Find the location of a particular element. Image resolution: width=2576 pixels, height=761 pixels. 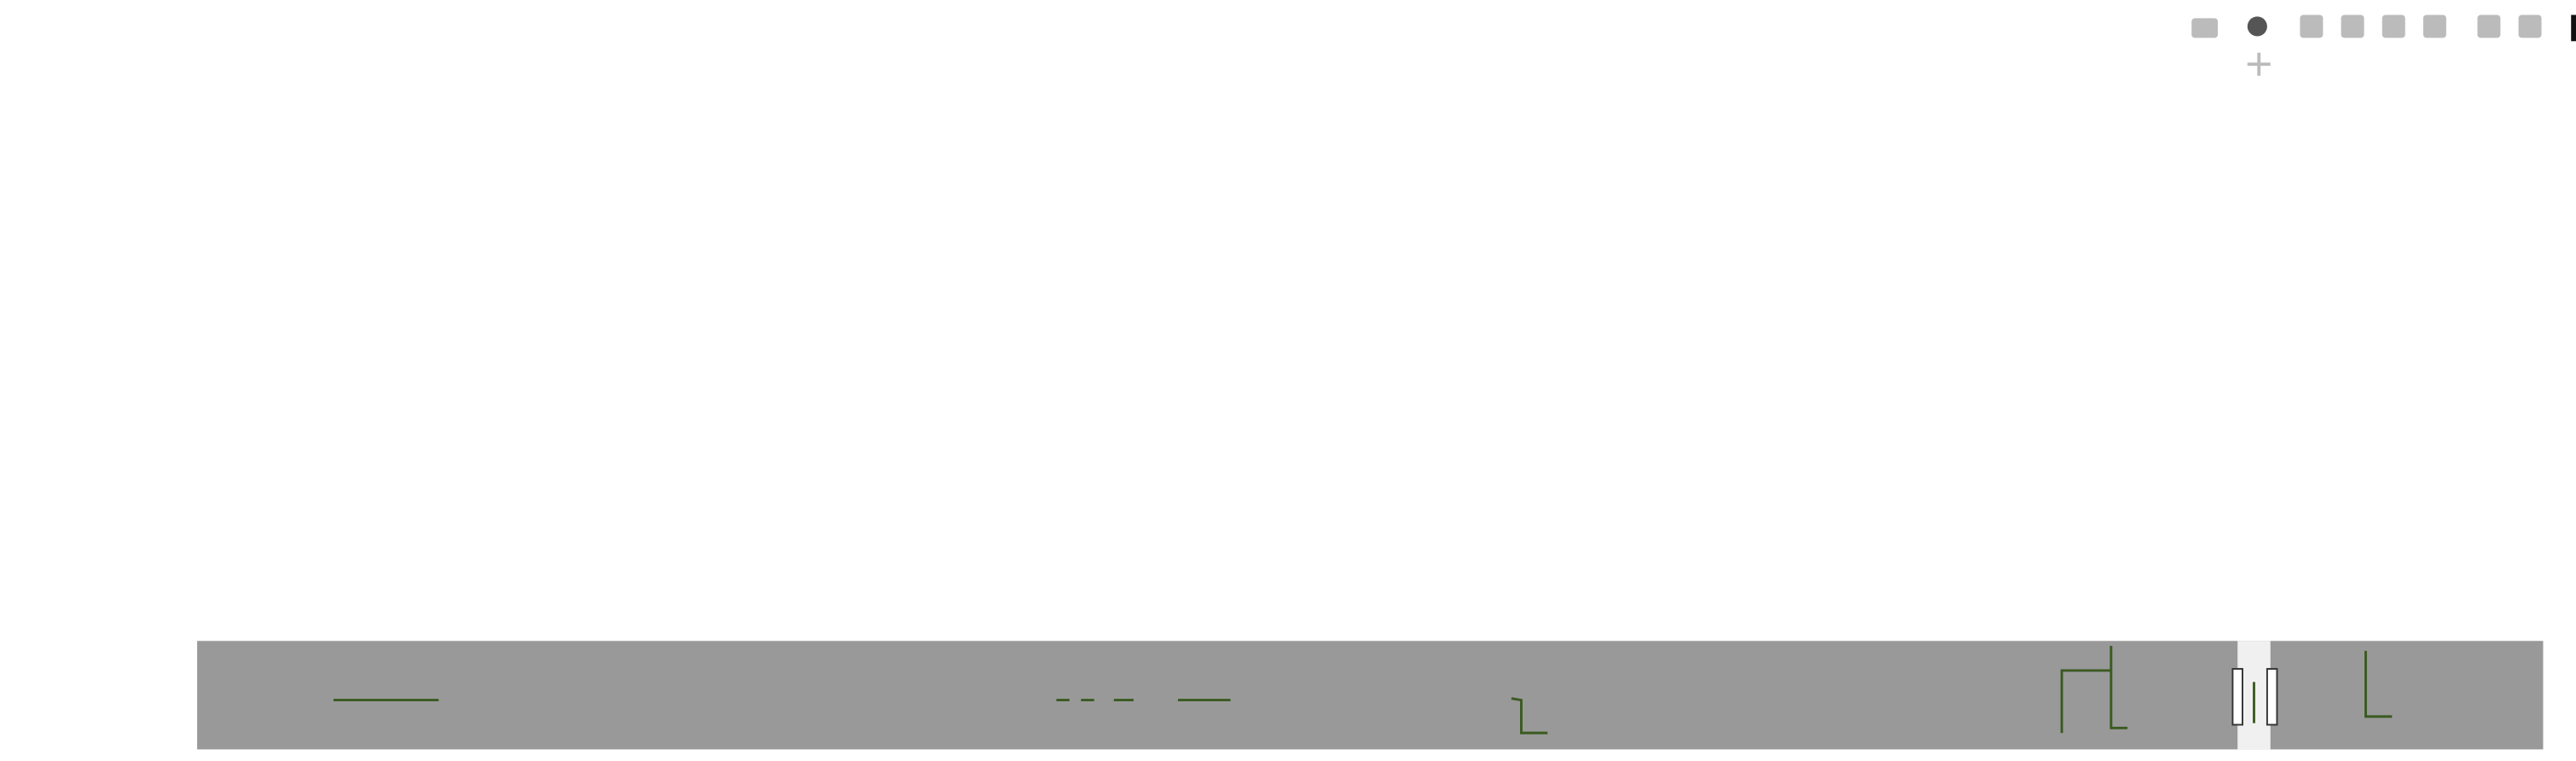

range-slider is located at coordinates (1370, 695).